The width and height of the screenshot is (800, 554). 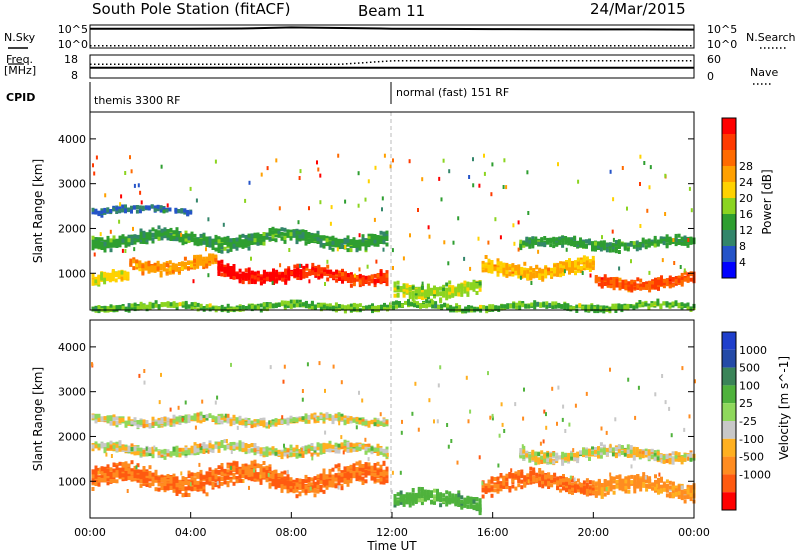 I want to click on power-colorbar-label-text: Power [dB], so click(x=767, y=201).